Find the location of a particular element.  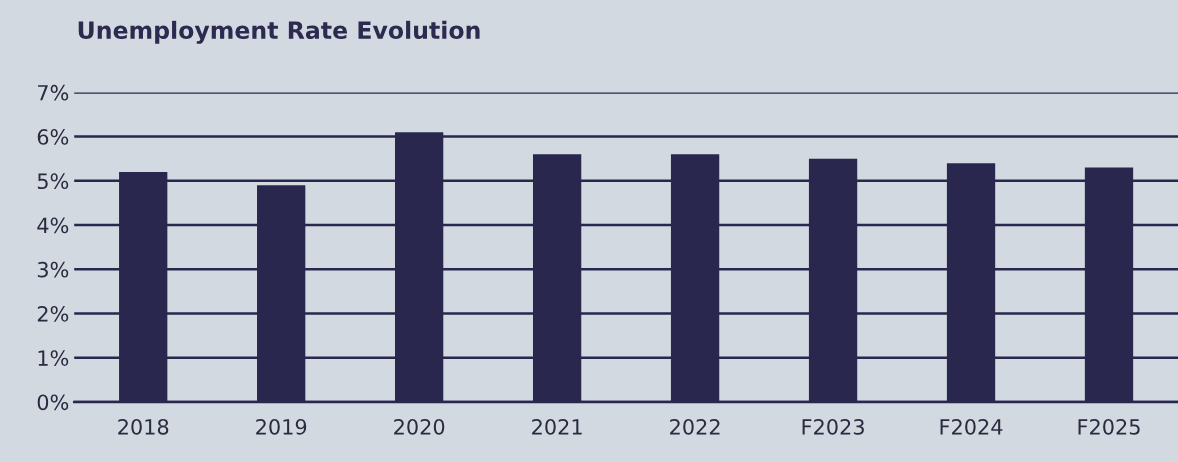

x-tick-label: 2018 is located at coordinates (143, 426).